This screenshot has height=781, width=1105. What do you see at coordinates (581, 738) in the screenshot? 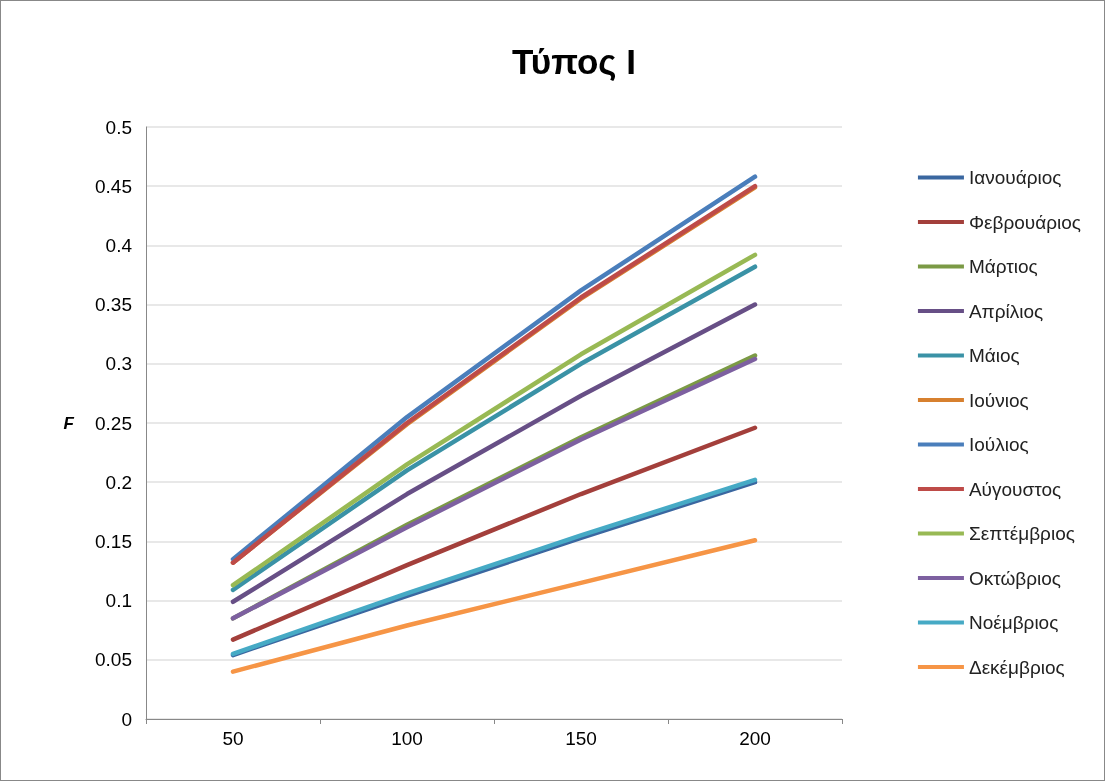
I see `x-tick-label: 150` at bounding box center [581, 738].